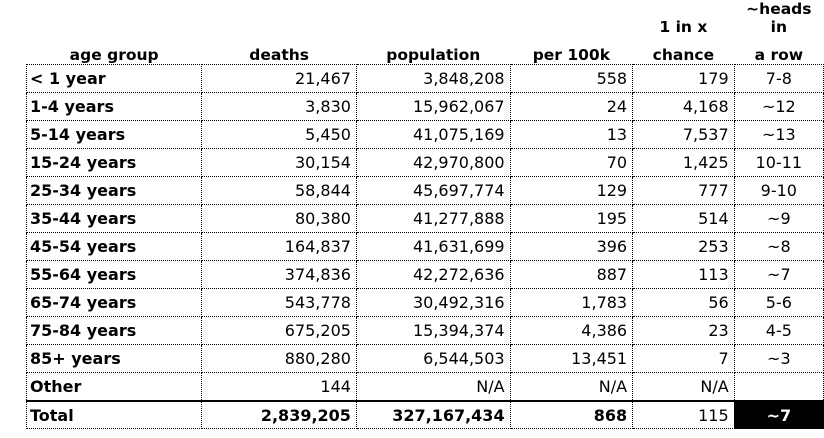 The image size is (824, 438). What do you see at coordinates (778, 387) in the screenshot?
I see `cell-heads-in-a-row` at bounding box center [778, 387].